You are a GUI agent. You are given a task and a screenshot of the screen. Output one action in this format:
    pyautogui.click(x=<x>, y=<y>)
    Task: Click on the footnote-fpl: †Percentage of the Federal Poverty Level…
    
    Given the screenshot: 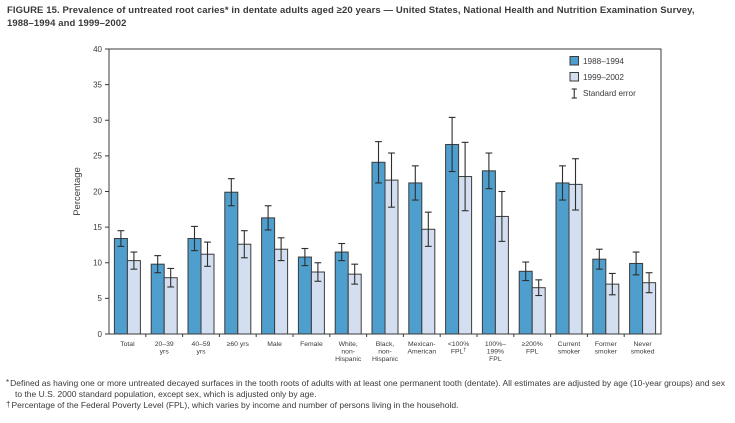 What is the action you would take?
    pyautogui.click(x=368, y=405)
    